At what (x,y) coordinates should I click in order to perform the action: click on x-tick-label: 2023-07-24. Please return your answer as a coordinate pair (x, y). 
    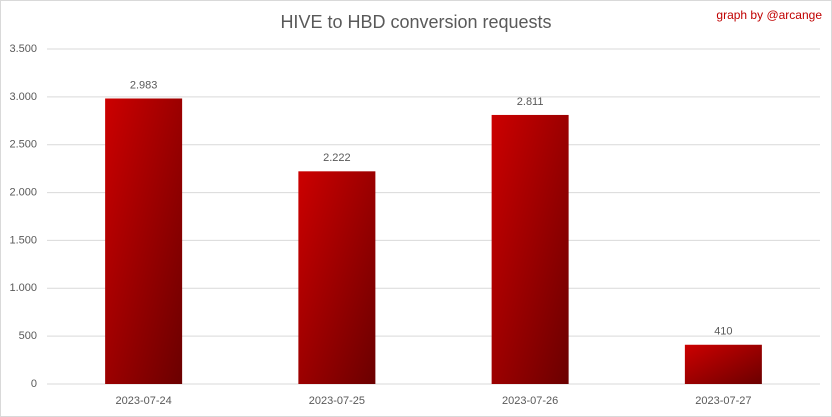
    Looking at the image, I should click on (143, 401).